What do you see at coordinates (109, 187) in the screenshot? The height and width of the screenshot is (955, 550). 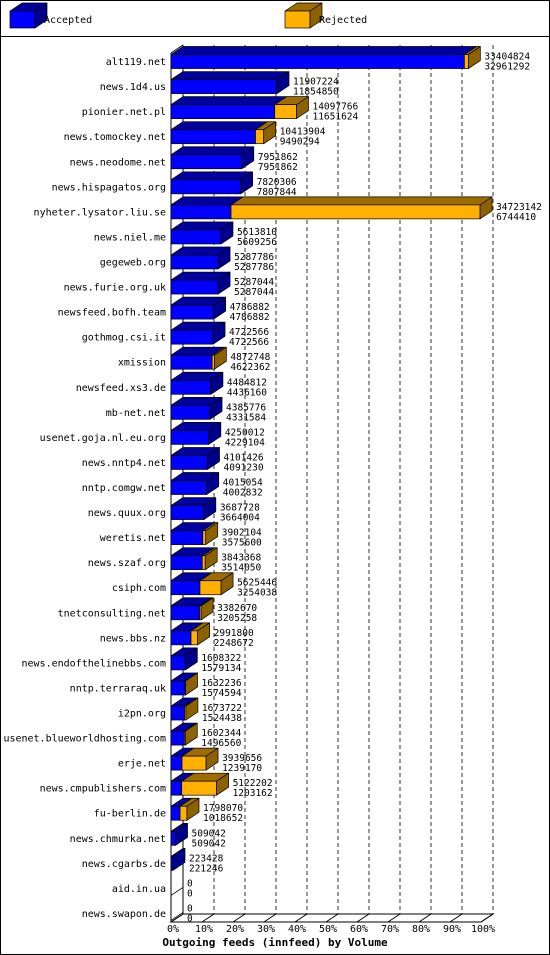 I see `row-label: news.hispagatos.org` at bounding box center [109, 187].